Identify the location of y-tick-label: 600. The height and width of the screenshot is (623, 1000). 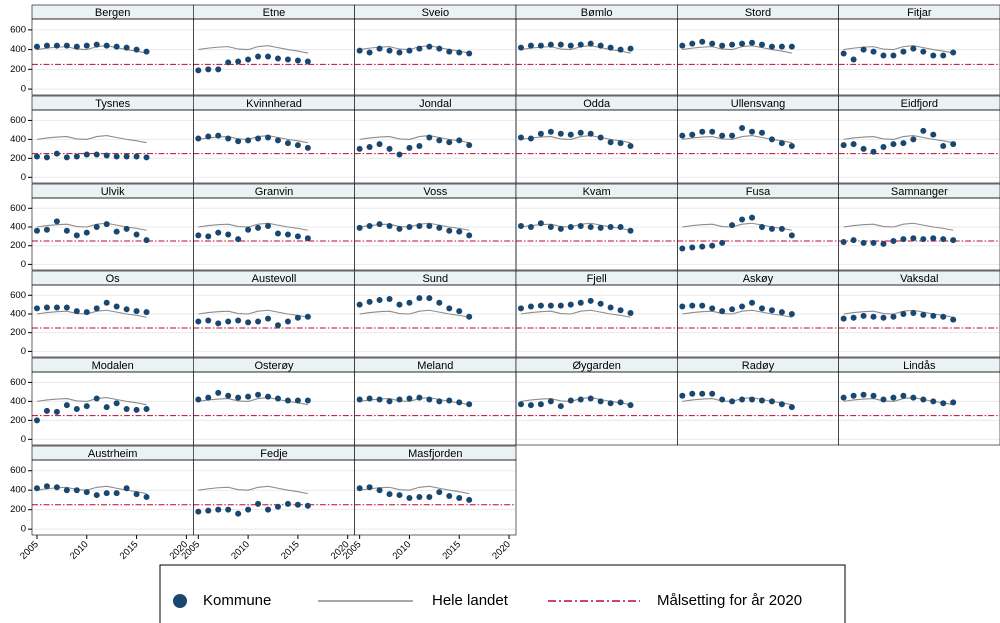
(18, 382).